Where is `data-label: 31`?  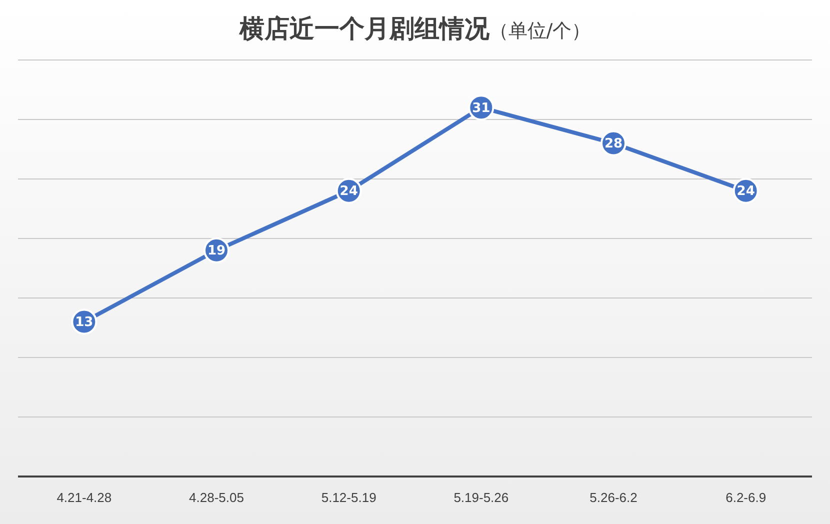
data-label: 31 is located at coordinates (481, 108).